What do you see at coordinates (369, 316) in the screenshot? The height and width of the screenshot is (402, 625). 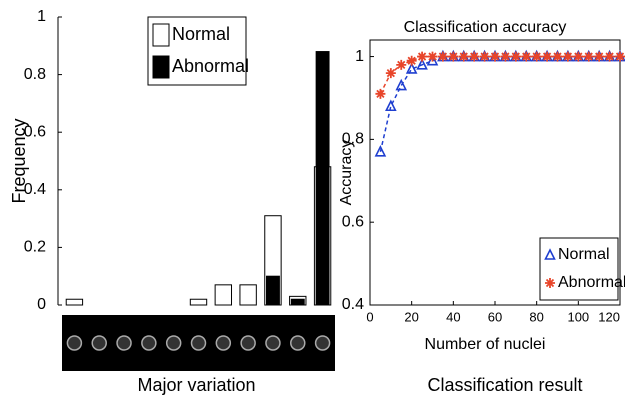 I see `x-tick-label: 0` at bounding box center [369, 316].